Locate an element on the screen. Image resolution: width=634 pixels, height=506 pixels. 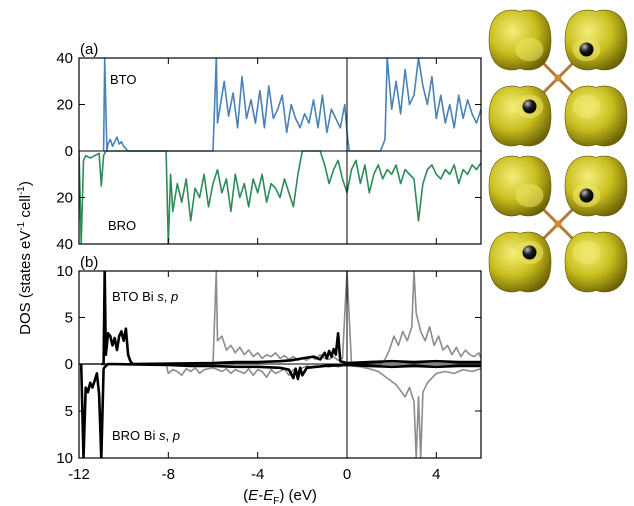
x-axis-title-part: ( is located at coordinates (245, 495).